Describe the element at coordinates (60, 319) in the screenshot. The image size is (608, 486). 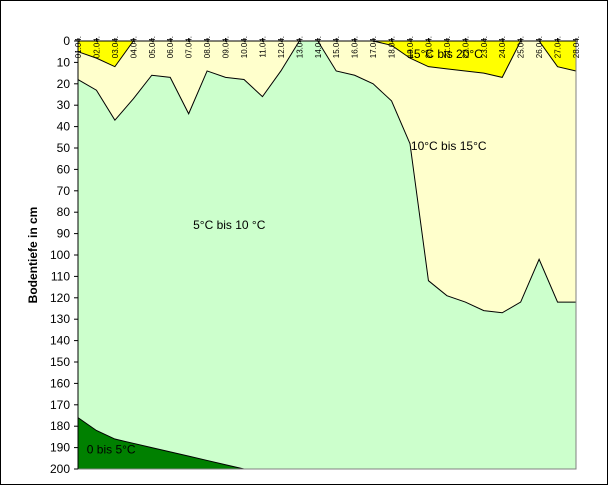
I see `y-tick-label: 130` at that location.